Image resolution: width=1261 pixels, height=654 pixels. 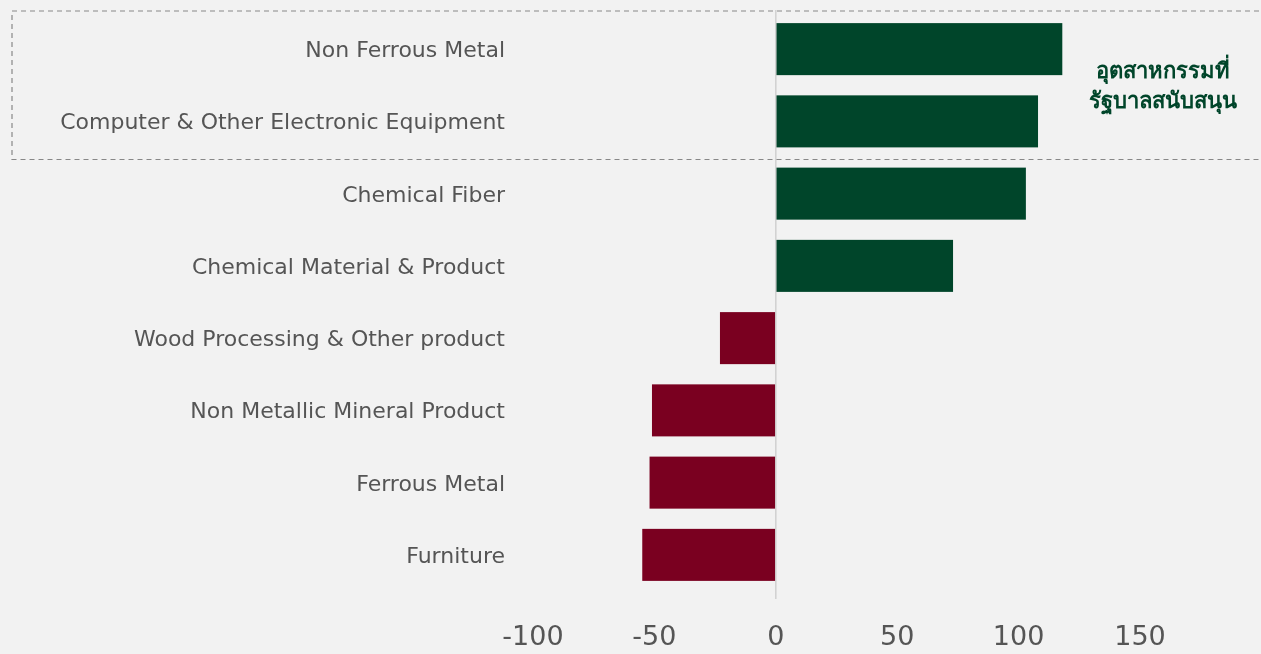 I want to click on y-tick-label: Chemical Material & Product, so click(x=348, y=266).